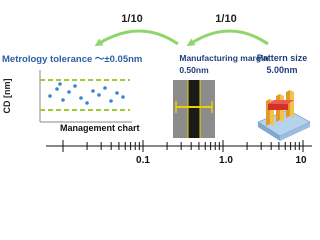  I want to click on axis-label: 0.1, so click(143, 160).